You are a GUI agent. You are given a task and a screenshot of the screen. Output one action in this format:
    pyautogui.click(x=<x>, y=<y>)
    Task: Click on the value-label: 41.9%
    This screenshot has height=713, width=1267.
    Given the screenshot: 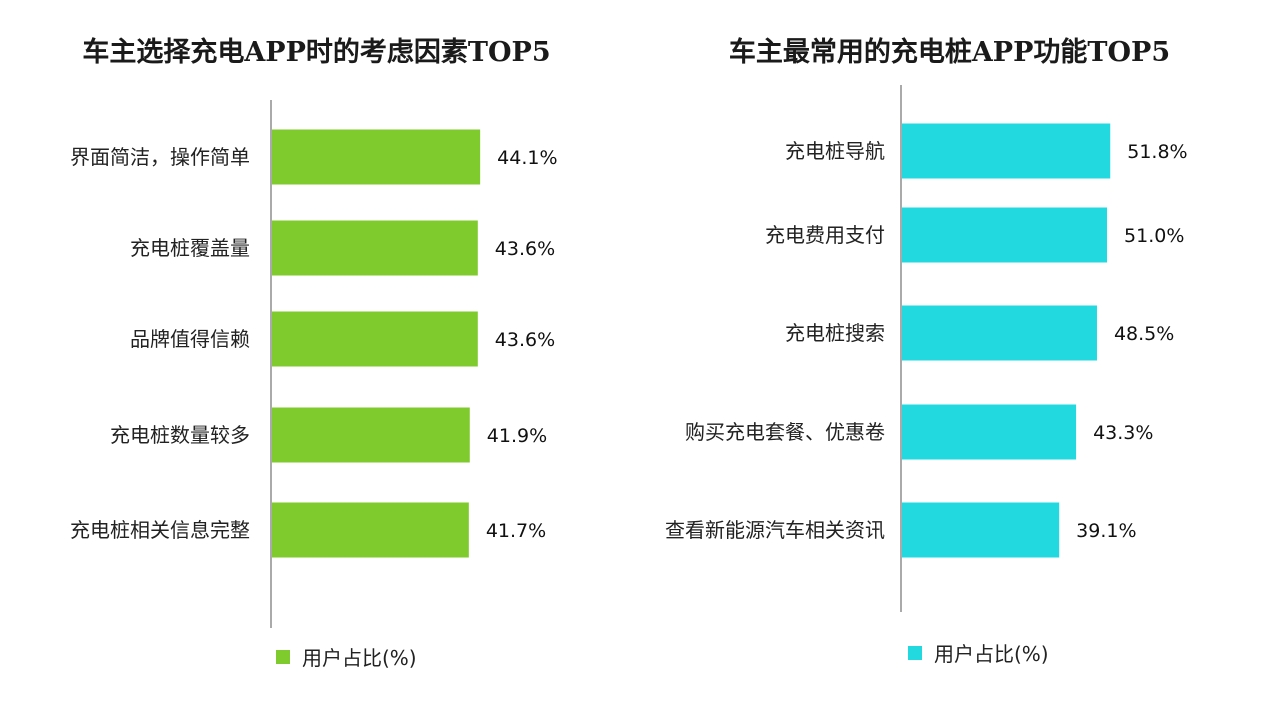 What is the action you would take?
    pyautogui.click(x=517, y=436)
    